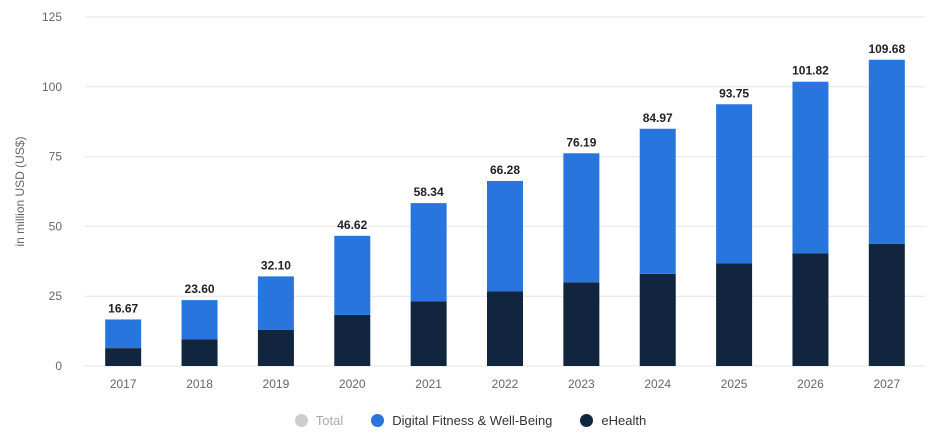  Describe the element at coordinates (581, 142) in the screenshot. I see `data-label-total: 76.19` at that location.